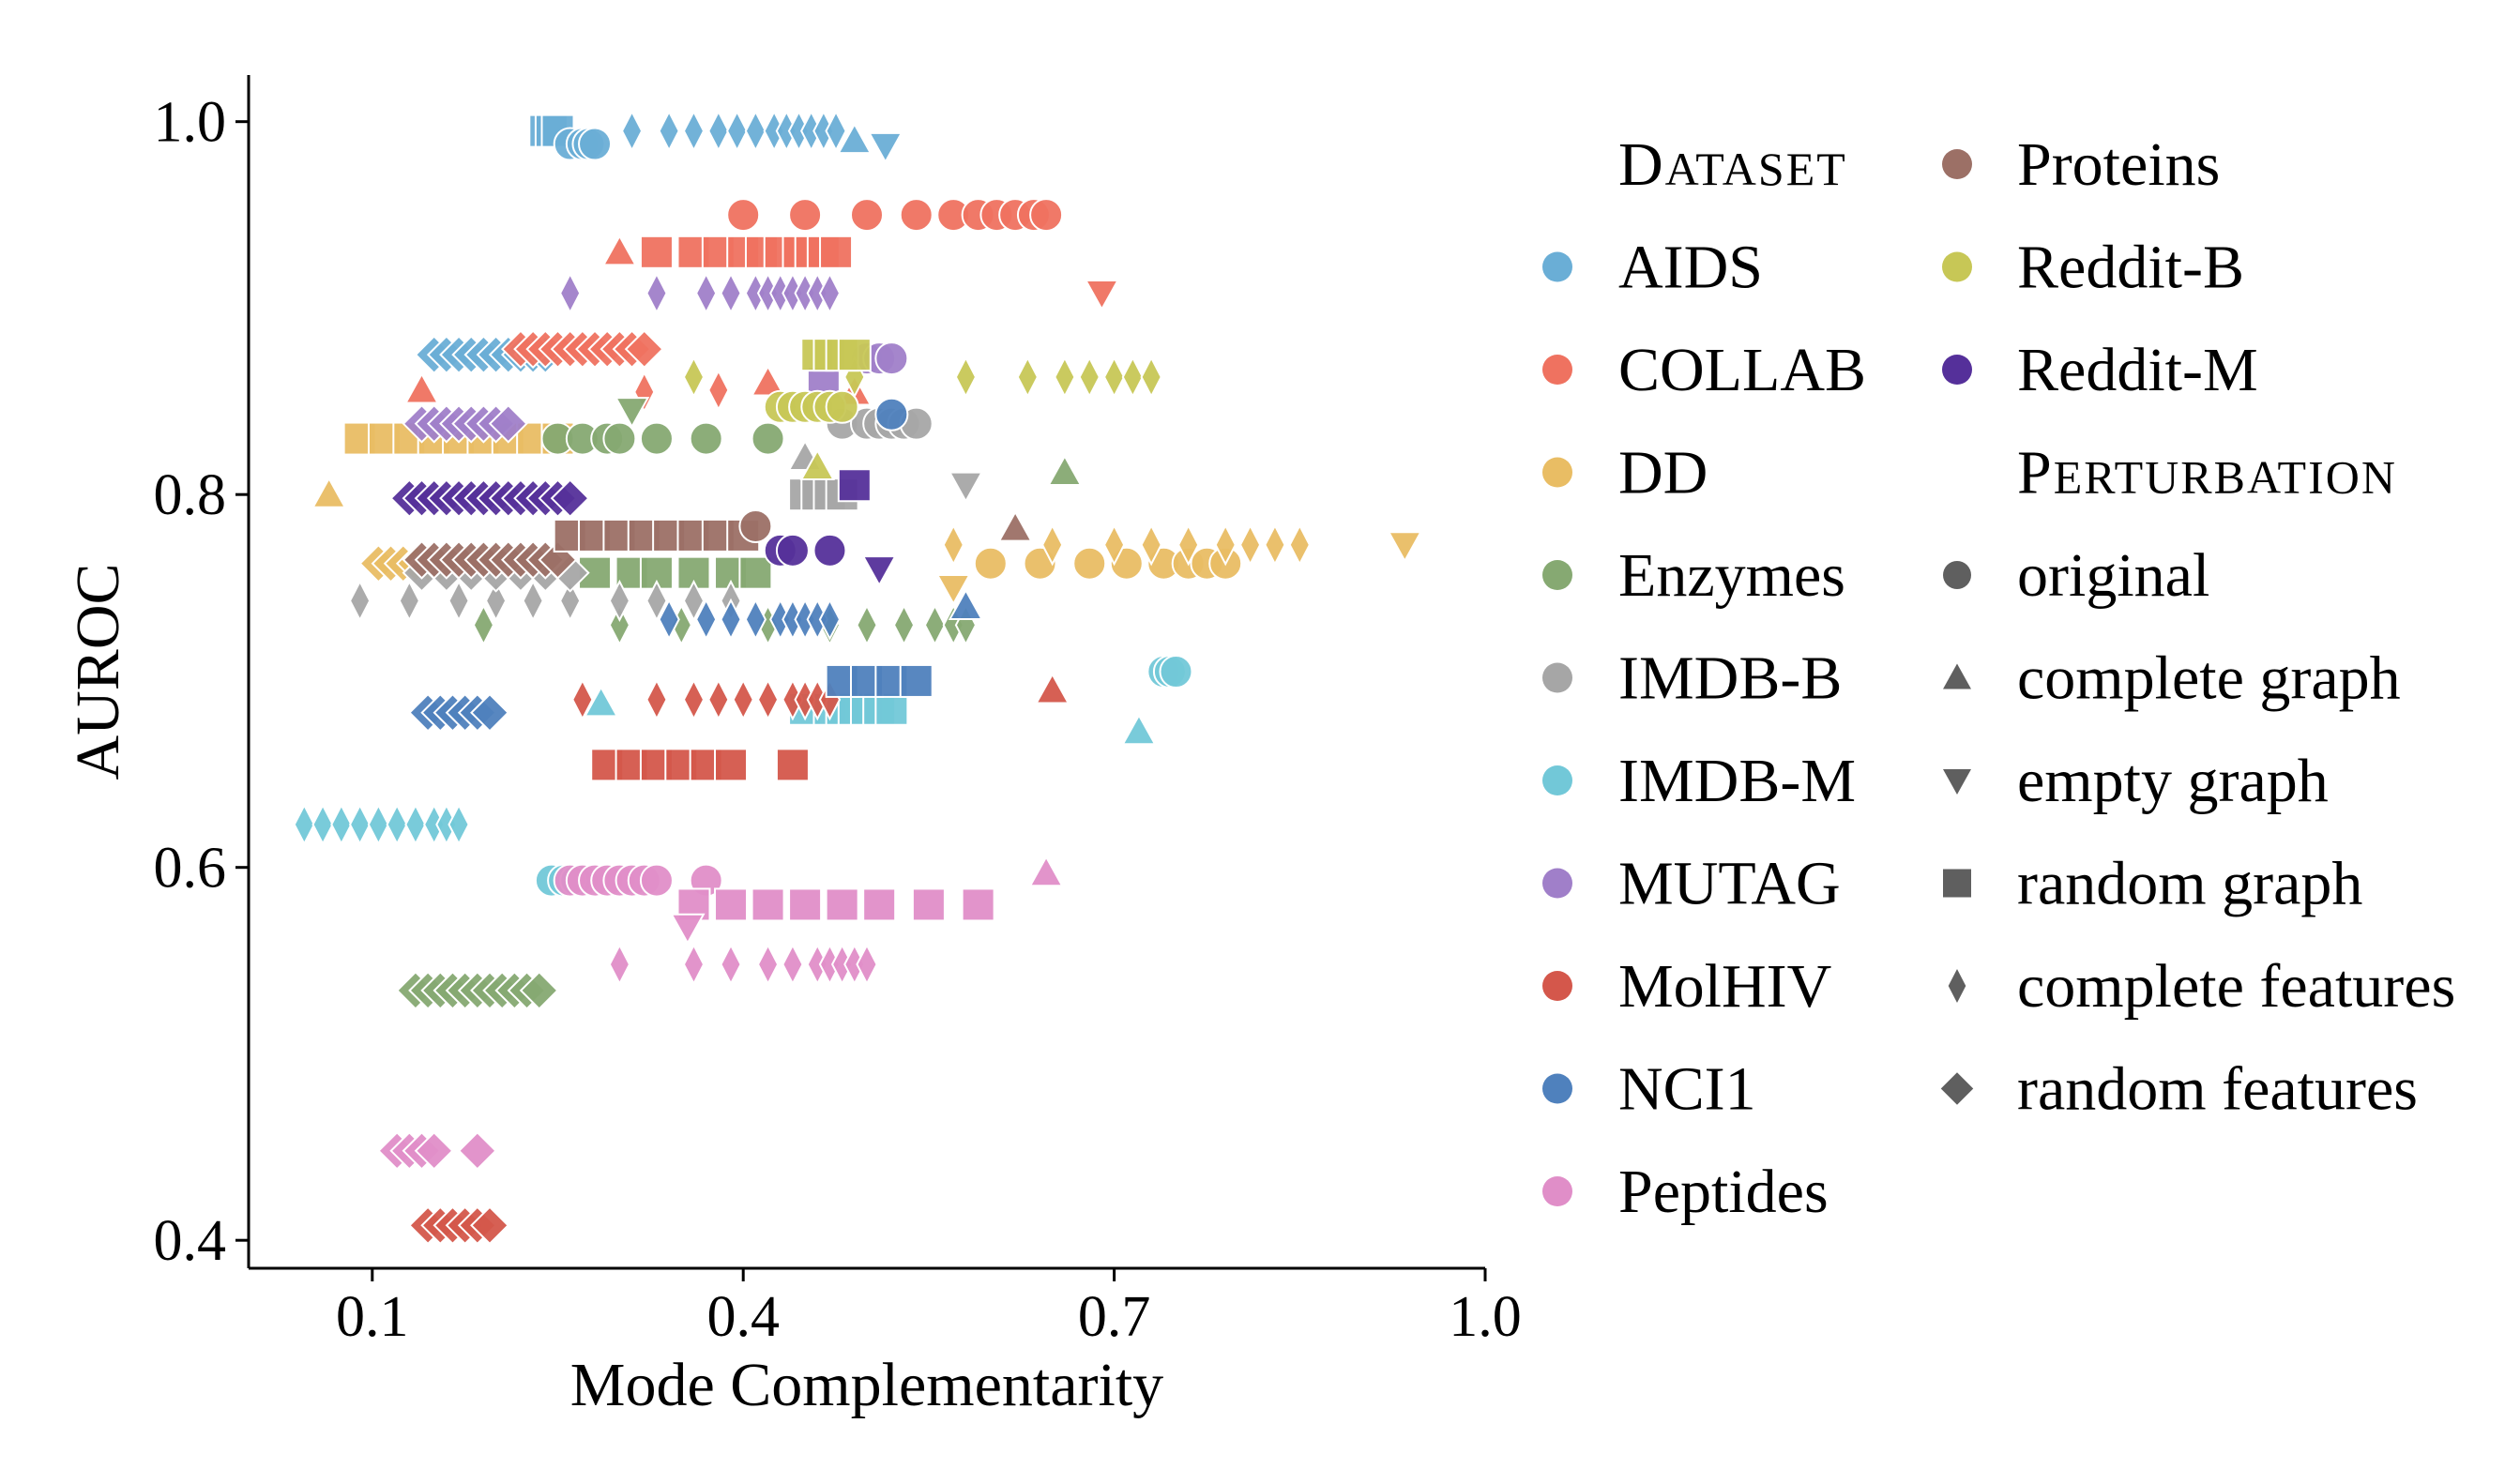 This screenshot has height=1469, width=2520. I want to click on point-reddit-m-circle, so click(829, 550).